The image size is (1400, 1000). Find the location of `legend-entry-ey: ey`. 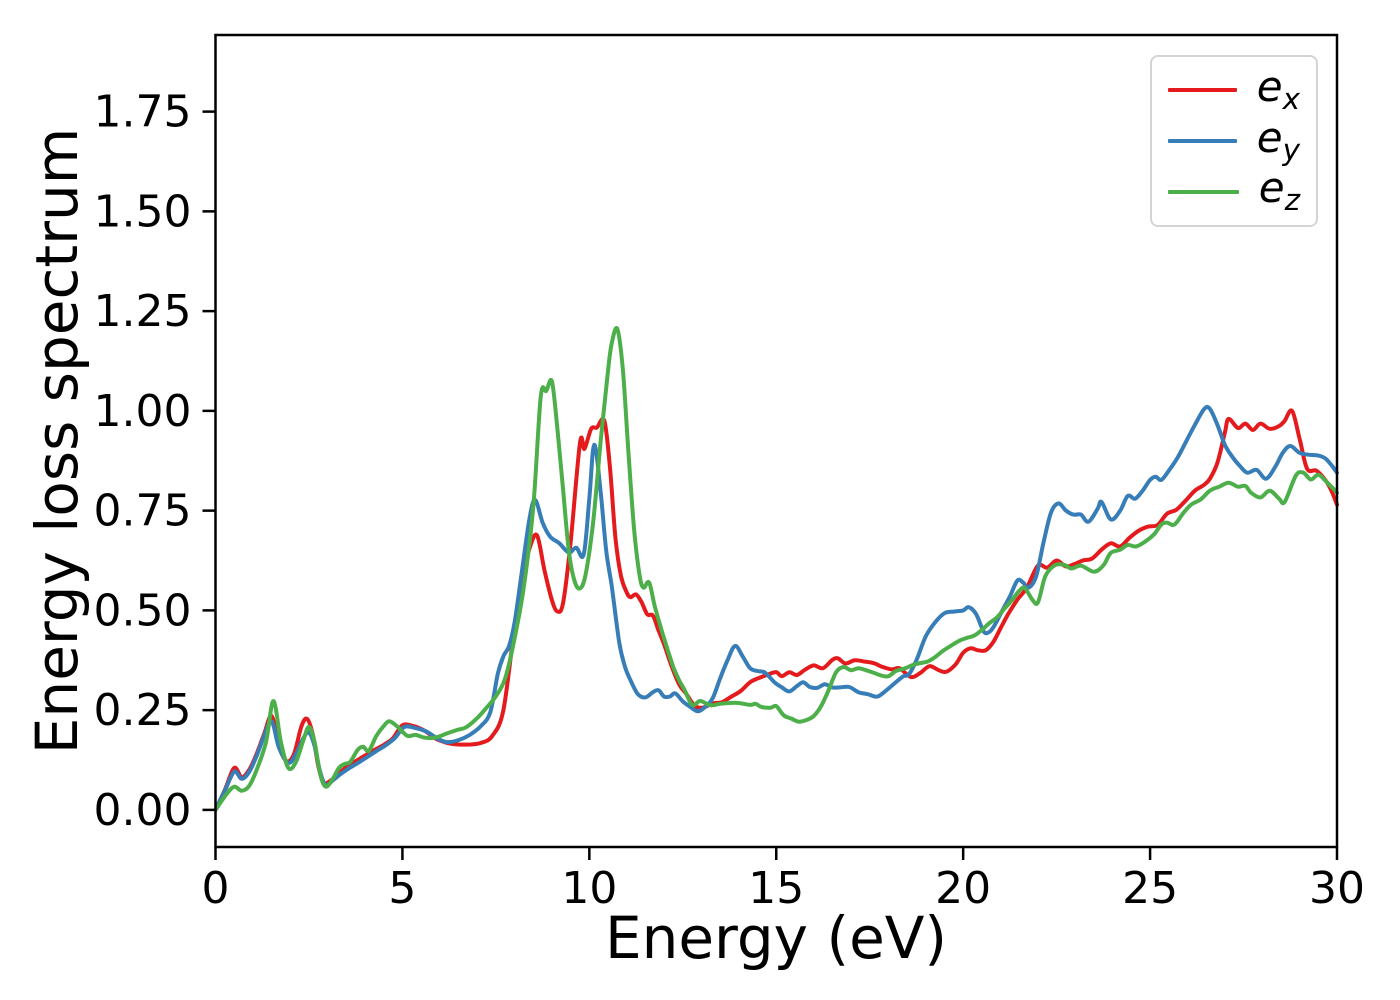

legend-entry-ey: ey is located at coordinates (1234, 139).